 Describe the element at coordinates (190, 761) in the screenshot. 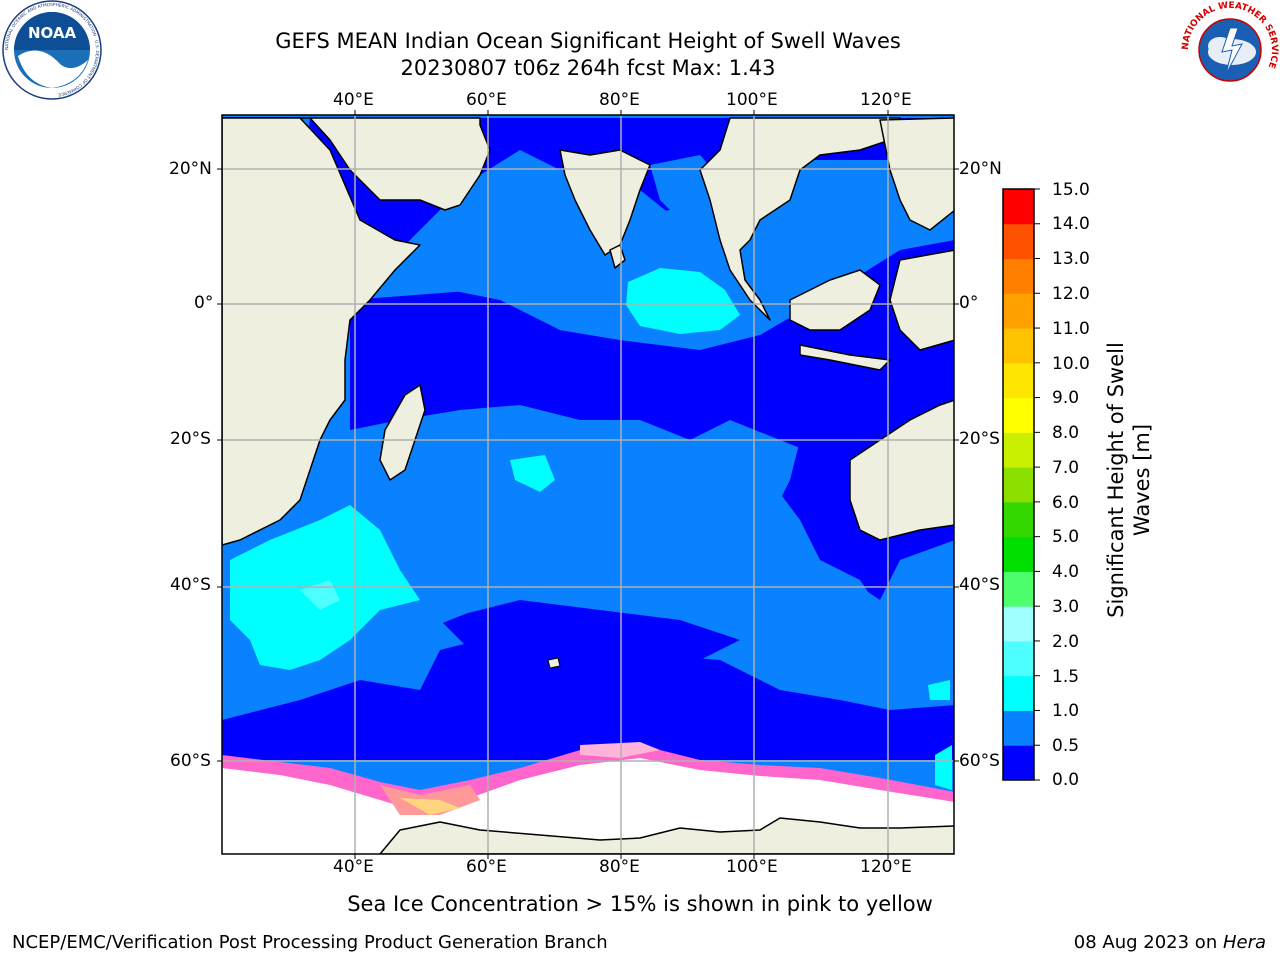

I see `lat-label-left: 60°S` at that location.